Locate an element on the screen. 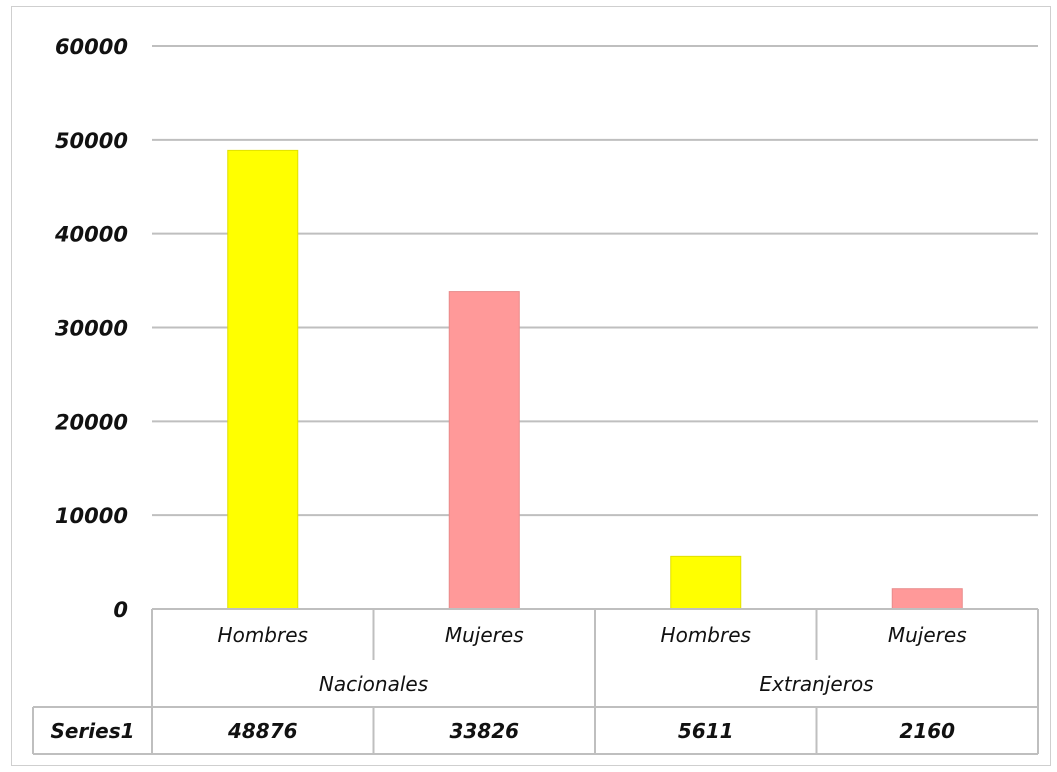 The width and height of the screenshot is (1057, 772). y-tick-label: 60000 is located at coordinates (91, 47).